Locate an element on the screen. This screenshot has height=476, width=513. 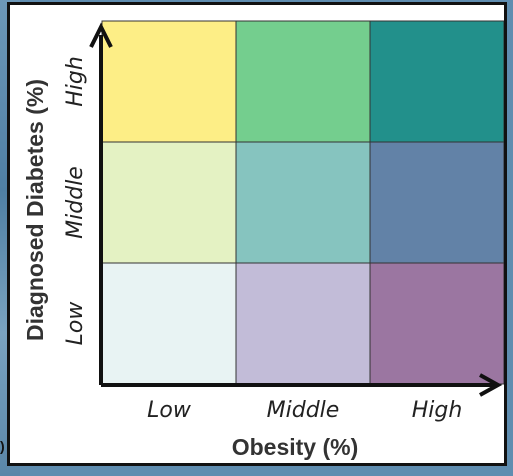
x-tick-label-high: High is located at coordinates (437, 410).